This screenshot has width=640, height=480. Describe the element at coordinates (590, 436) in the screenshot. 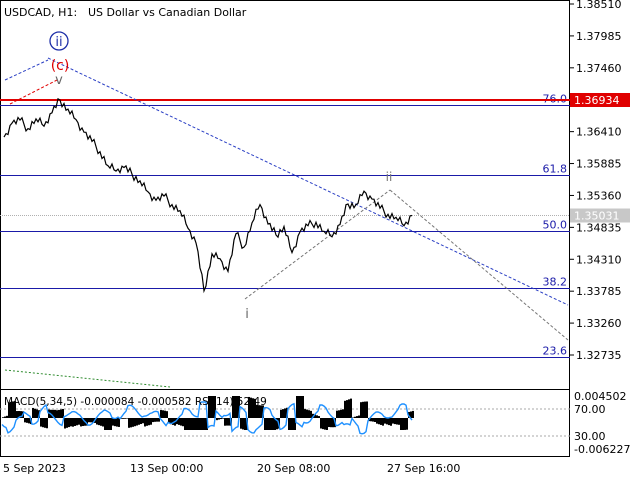

I see `indicator-tick-30: 30.00` at that location.